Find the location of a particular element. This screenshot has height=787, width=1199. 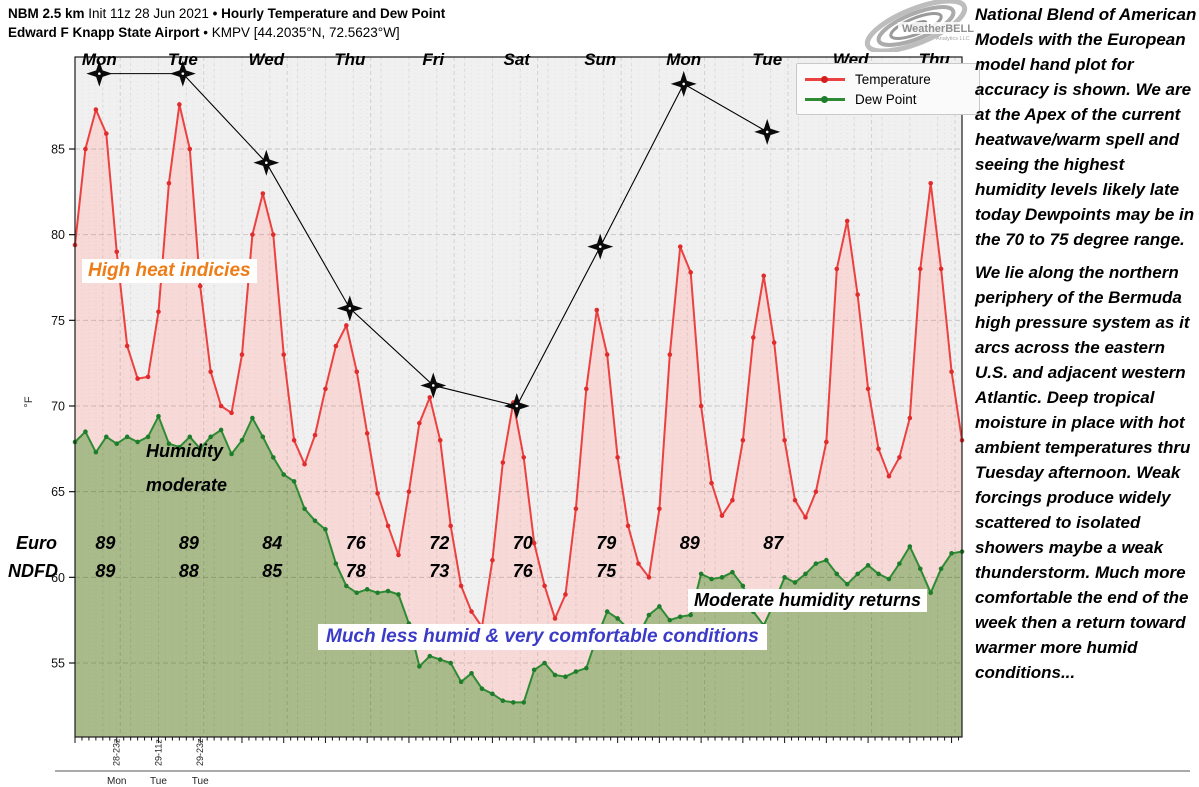

model-name: NBM 2.5 km is located at coordinates (46, 13).